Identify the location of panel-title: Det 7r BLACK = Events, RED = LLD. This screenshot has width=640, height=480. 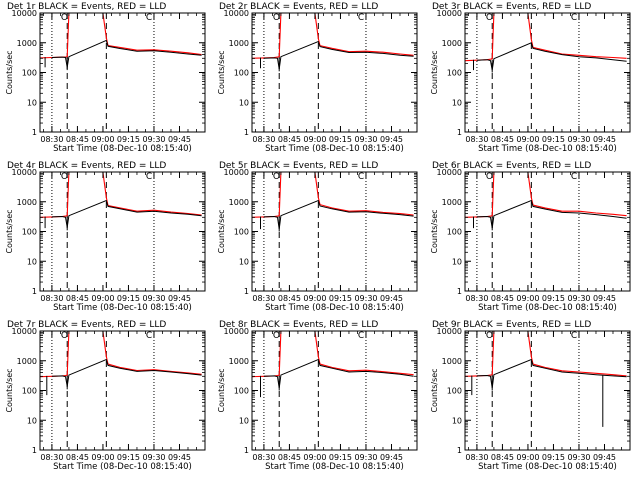
(86, 325).